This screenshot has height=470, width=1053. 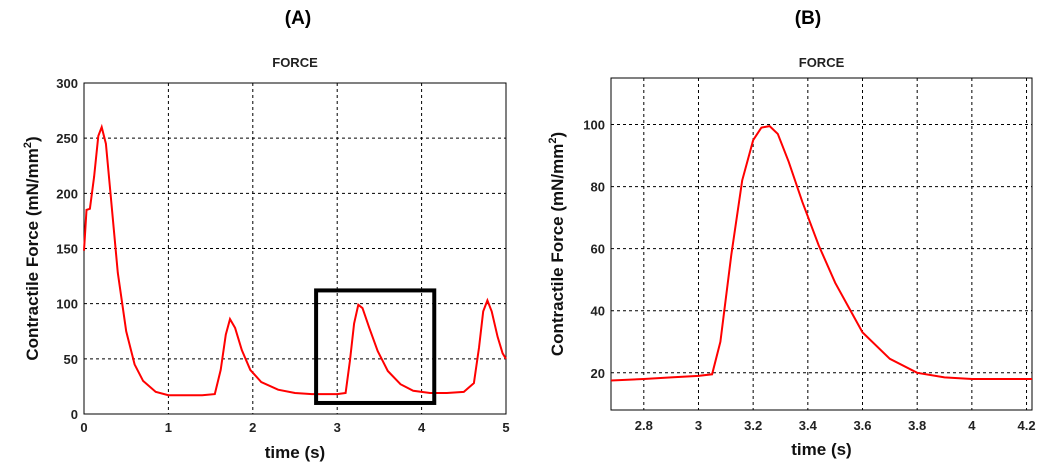 I want to click on panel-a-ytick-label-3: 150, so click(x=67, y=249).